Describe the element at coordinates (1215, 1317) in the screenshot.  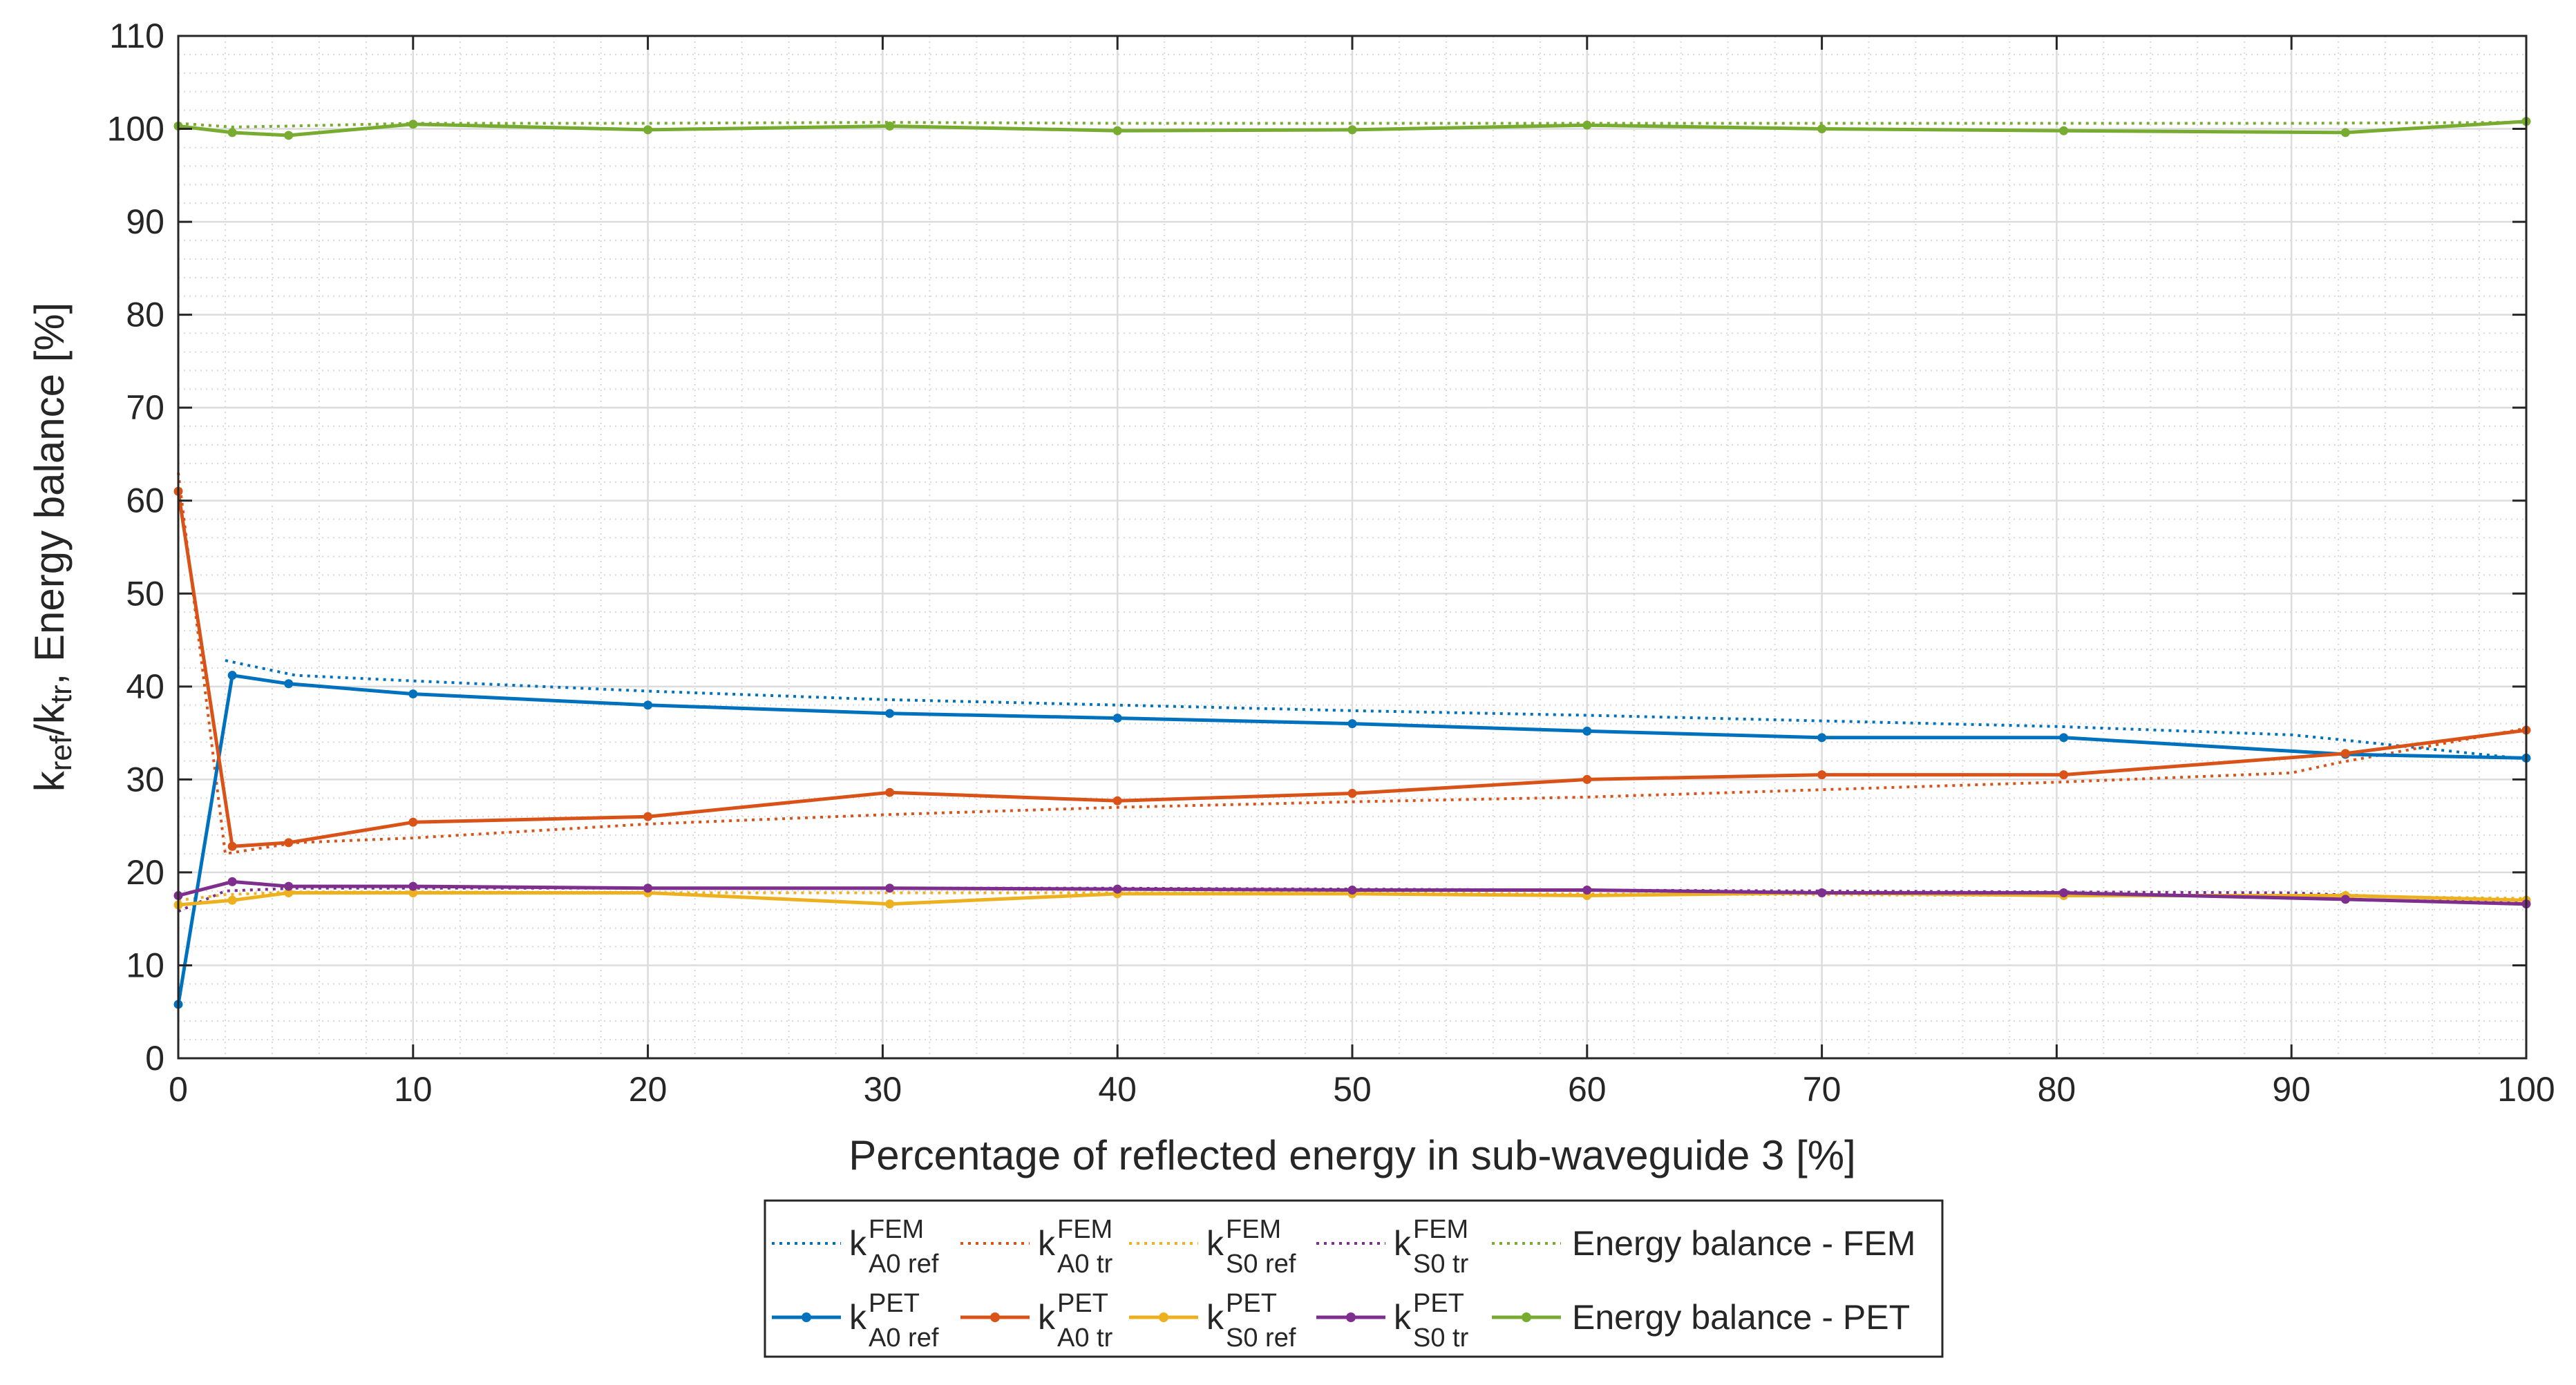
I see `legend-label-kS0ref_PET: k` at that location.